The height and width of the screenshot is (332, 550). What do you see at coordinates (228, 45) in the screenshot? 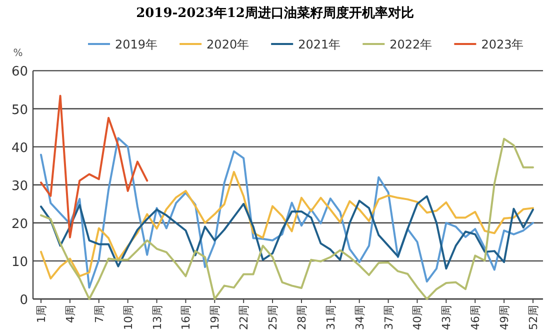
I see `legend-label: 2020年` at bounding box center [228, 45].